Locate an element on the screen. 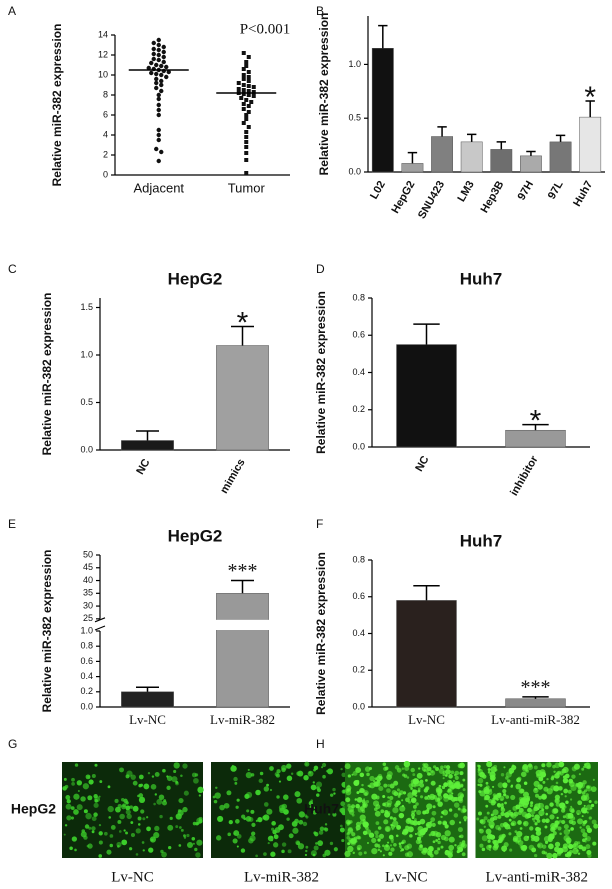 Image resolution: width=612 pixels, height=889 pixels. y-tick-label: 0.2 is located at coordinates (358, 670).